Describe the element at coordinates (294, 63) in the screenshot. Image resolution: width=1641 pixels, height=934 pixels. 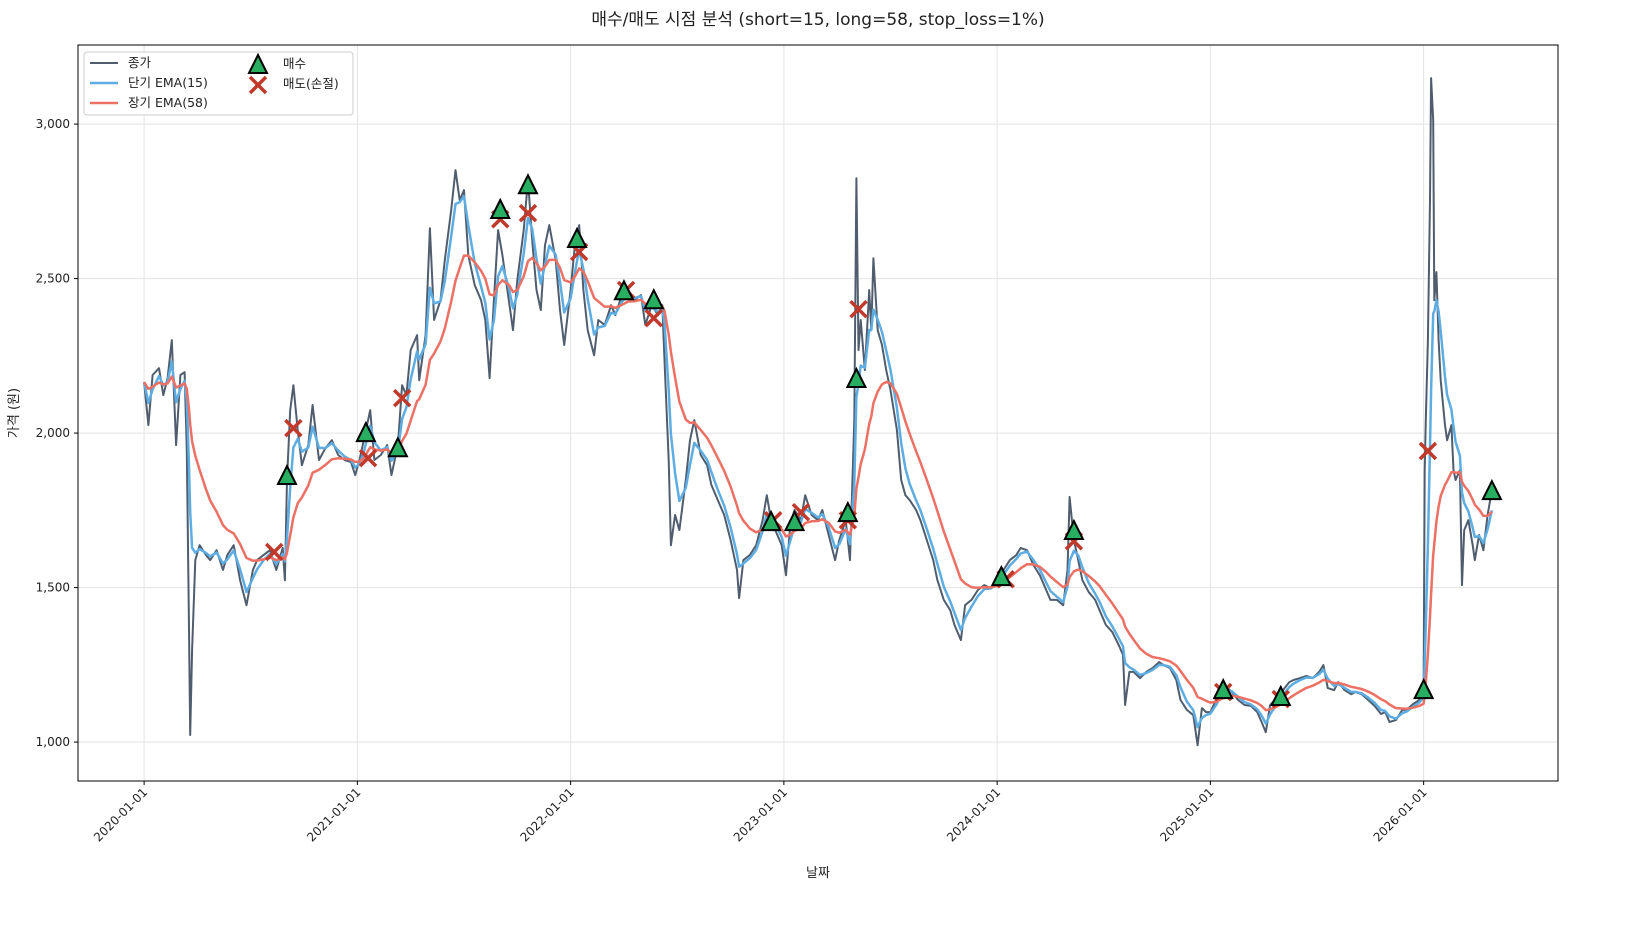
I see `legend-buy-label: 매수` at that location.